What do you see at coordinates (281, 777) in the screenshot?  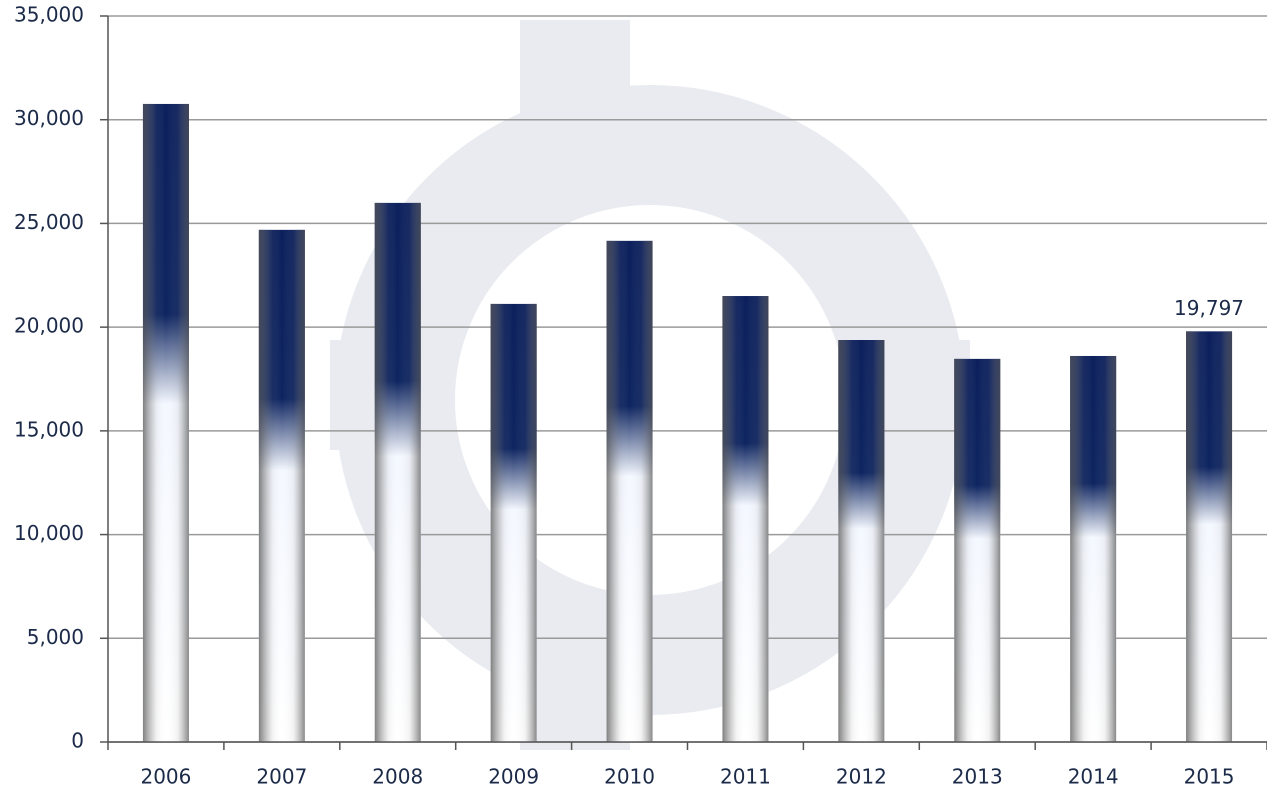 I see `x-tick-label: 2007` at bounding box center [281, 777].